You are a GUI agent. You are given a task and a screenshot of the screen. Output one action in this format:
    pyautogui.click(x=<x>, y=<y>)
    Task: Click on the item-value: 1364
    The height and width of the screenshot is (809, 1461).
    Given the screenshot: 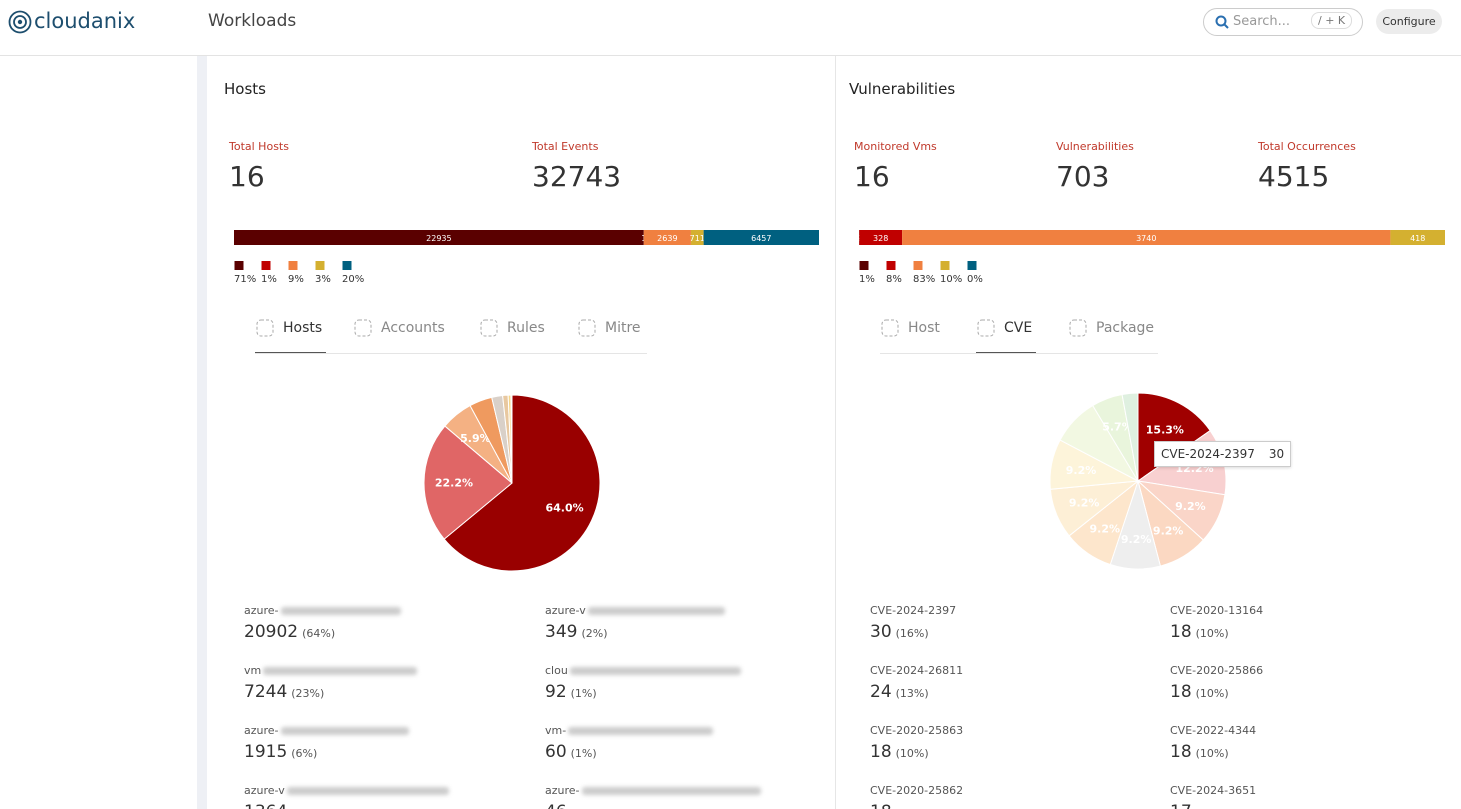 What is the action you would take?
    pyautogui.click(x=265, y=805)
    